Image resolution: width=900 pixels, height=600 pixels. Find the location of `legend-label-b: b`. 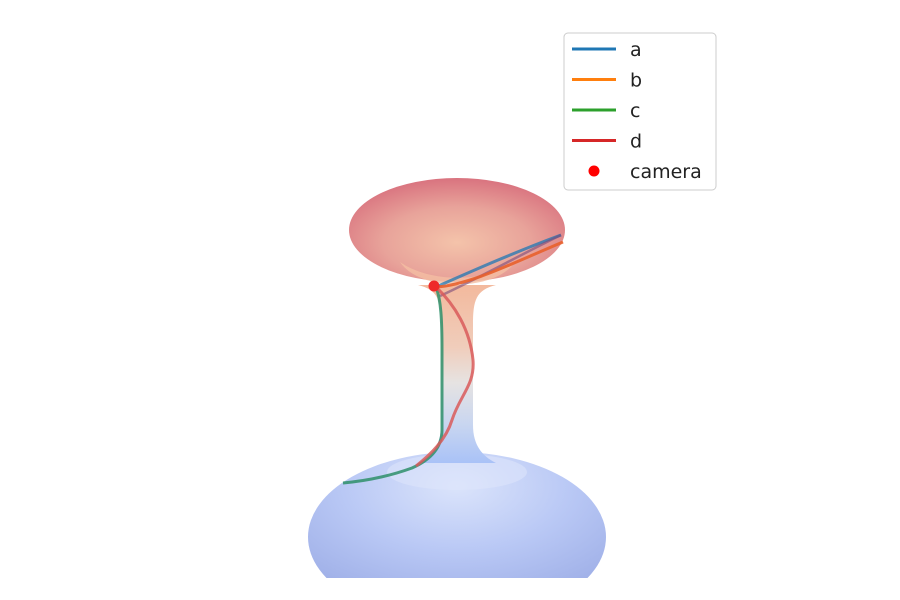

legend-label-b: b is located at coordinates (636, 81).